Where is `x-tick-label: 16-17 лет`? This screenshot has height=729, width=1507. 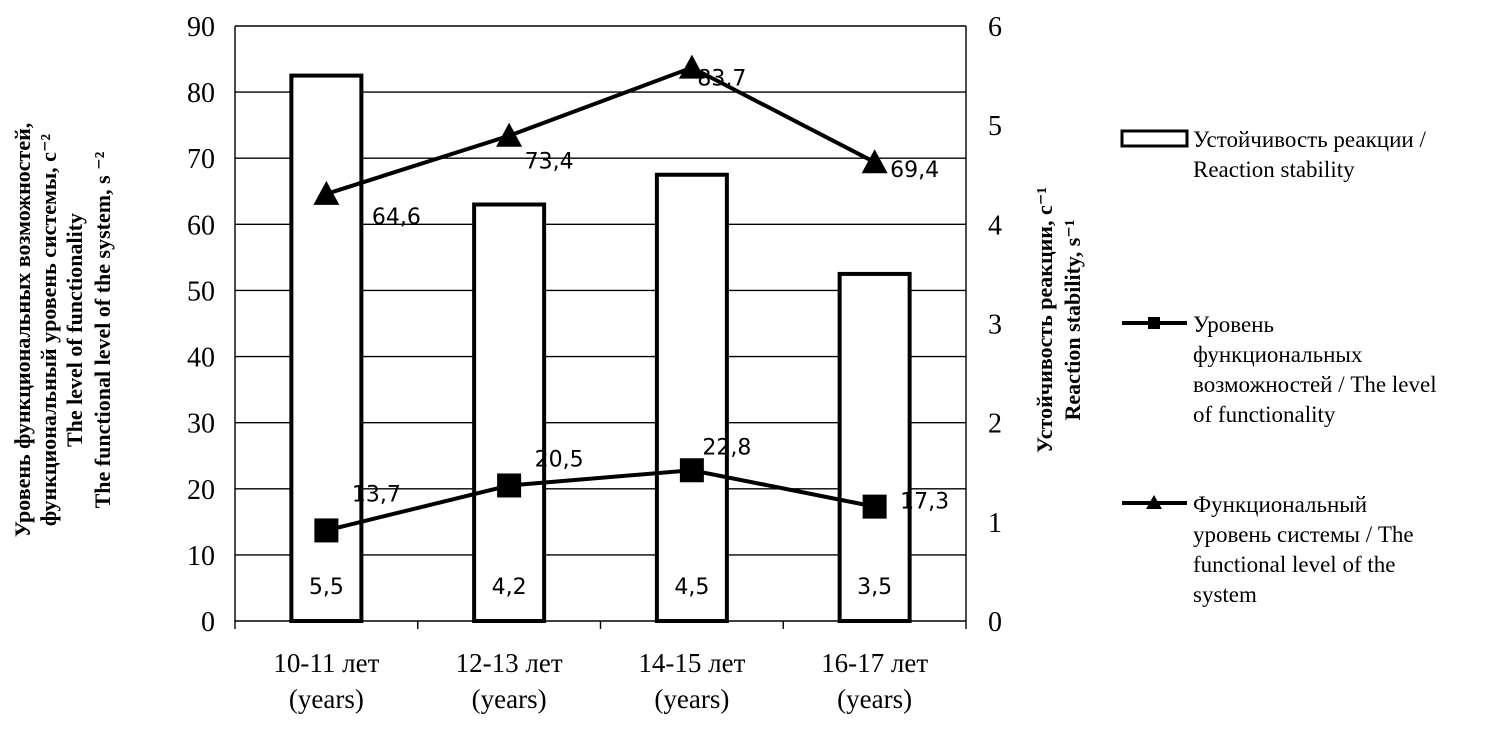
x-tick-label: 16-17 лет is located at coordinates (874, 663).